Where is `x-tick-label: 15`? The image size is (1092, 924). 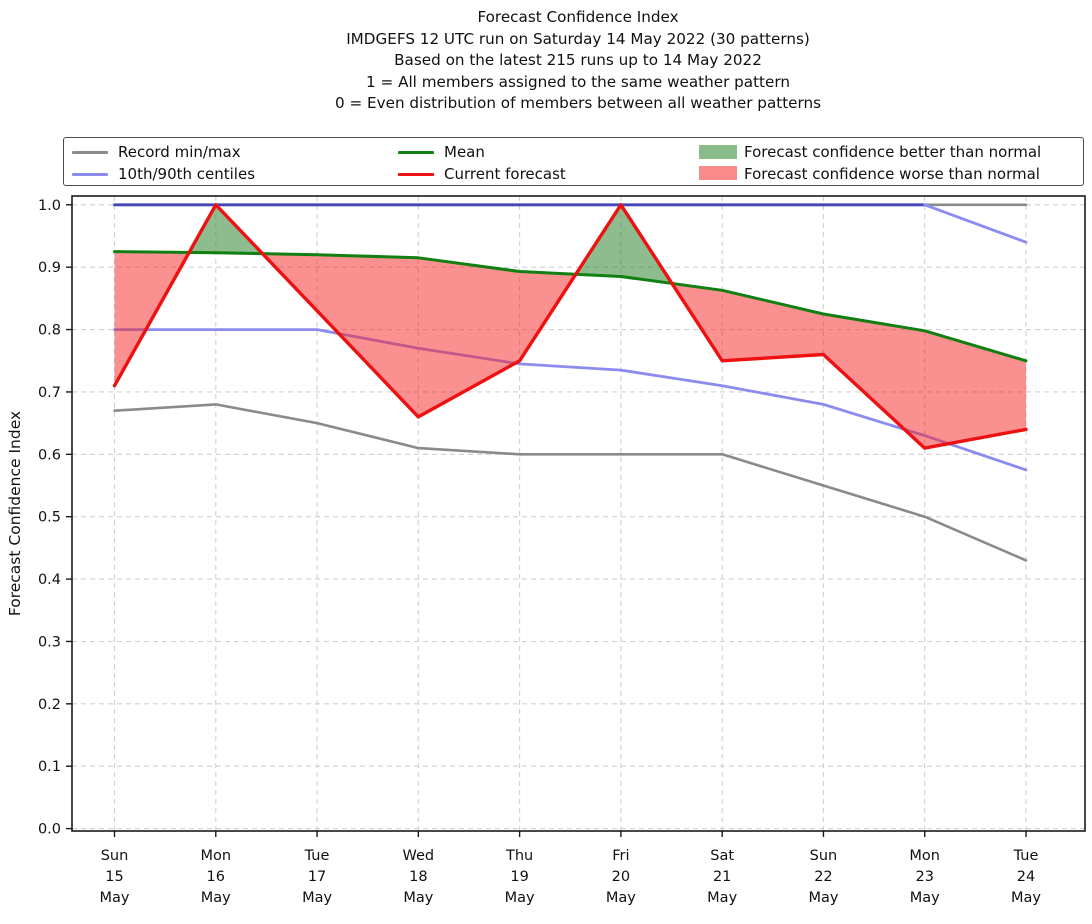 x-tick-label: 15 is located at coordinates (114, 877).